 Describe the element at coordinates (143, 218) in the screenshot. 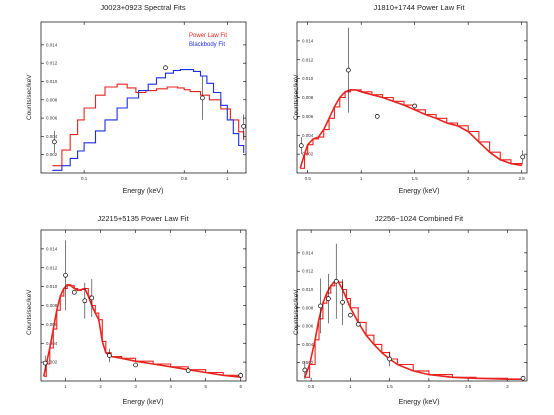

I see `chart-title: J2215+5135 Power Law Fit` at that location.